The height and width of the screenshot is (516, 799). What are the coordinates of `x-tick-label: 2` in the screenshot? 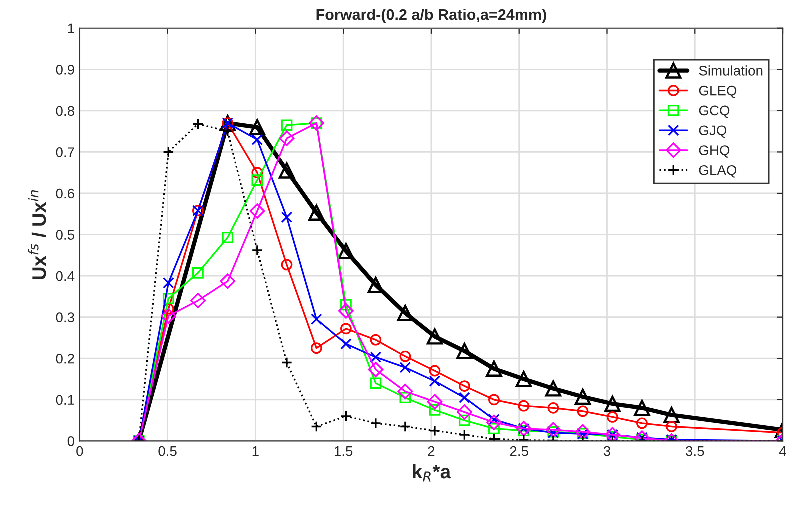 It's located at (431, 451).